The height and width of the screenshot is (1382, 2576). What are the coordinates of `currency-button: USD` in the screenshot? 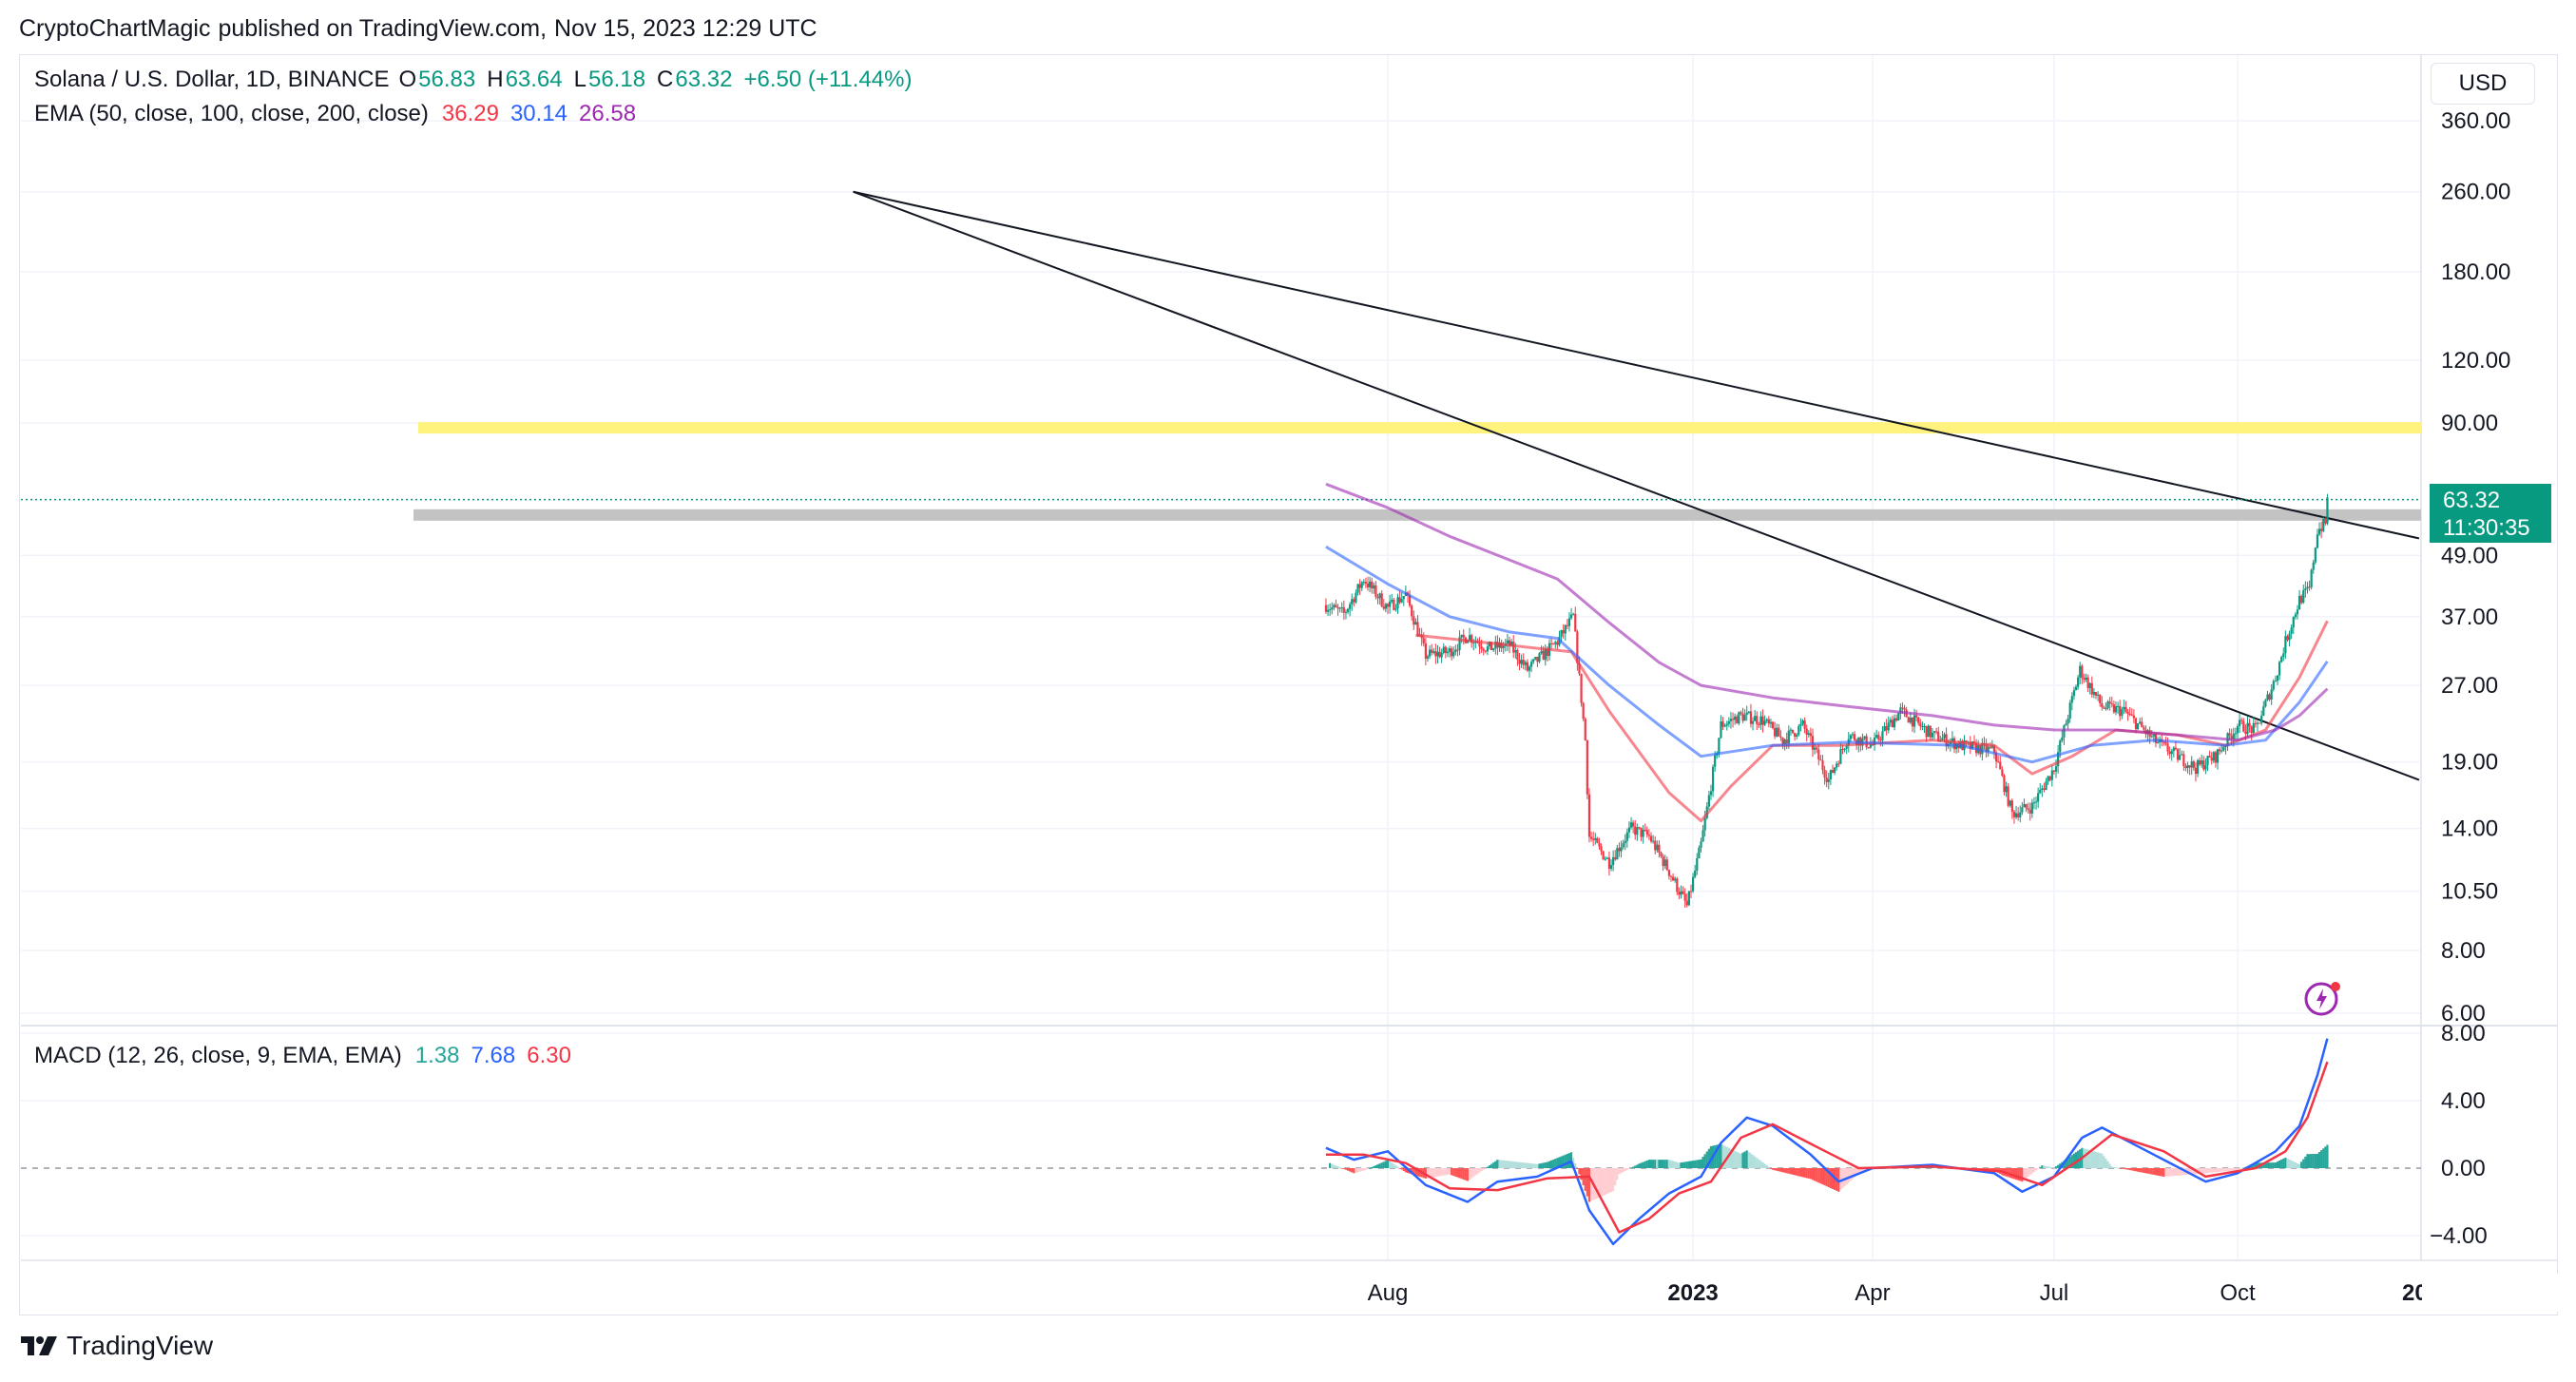 It's located at (2483, 84).